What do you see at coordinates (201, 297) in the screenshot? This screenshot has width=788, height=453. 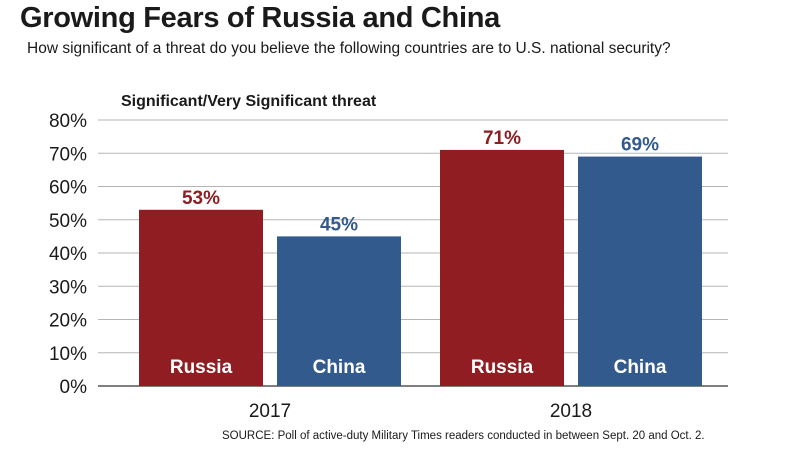 I see `bar-russia-2017` at bounding box center [201, 297].